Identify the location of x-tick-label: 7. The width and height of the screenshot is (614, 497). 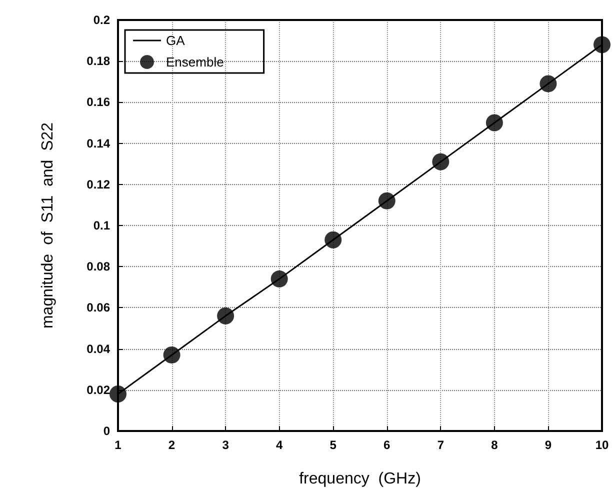
(440, 445).